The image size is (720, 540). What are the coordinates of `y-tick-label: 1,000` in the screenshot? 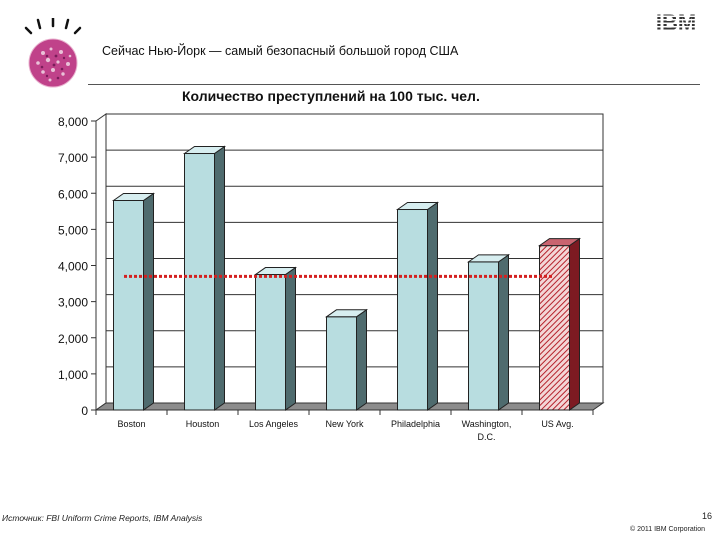 It's located at (73, 375).